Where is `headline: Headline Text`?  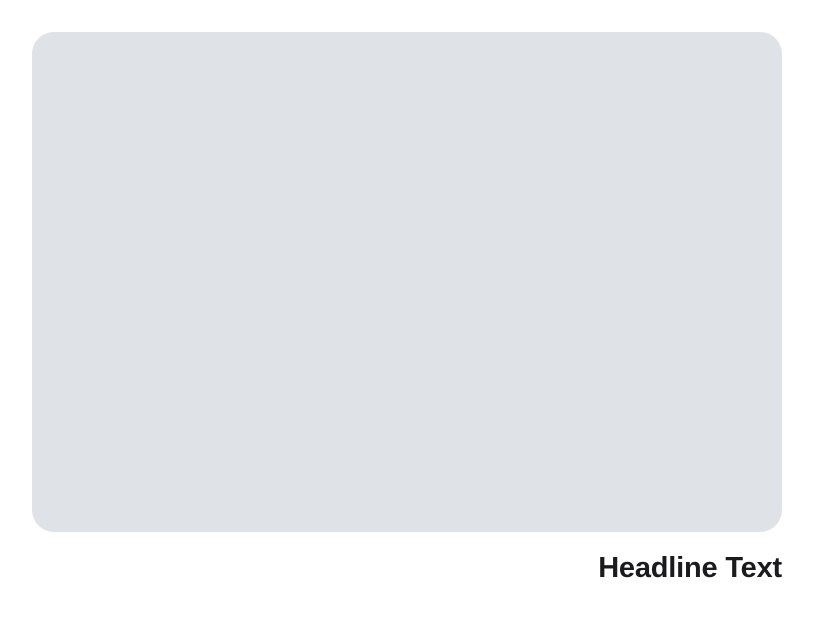 headline: Headline Text is located at coordinates (690, 568).